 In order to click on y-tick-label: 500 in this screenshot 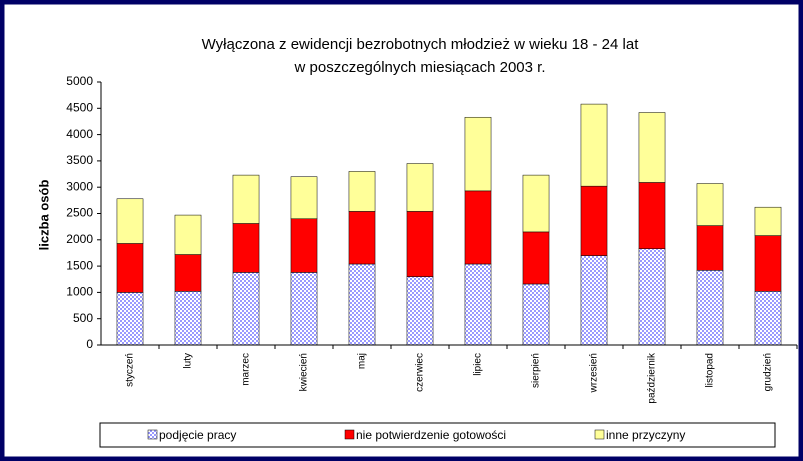, I will do `click(83, 318)`.